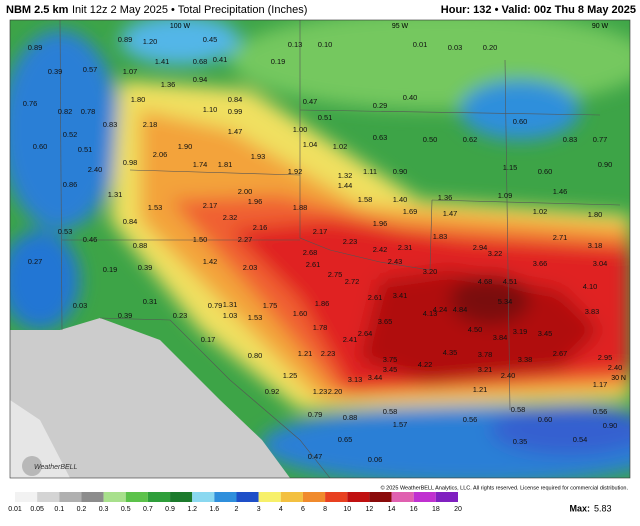 This screenshot has height=526, width=640. I want to click on colorbar-label: 12, so click(370, 509).